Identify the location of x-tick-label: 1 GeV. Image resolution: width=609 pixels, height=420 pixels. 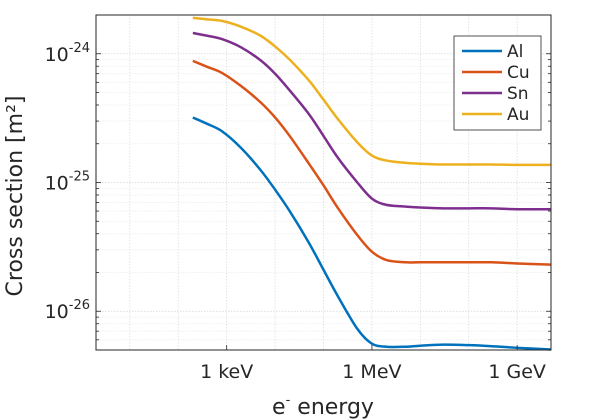
(517, 372).